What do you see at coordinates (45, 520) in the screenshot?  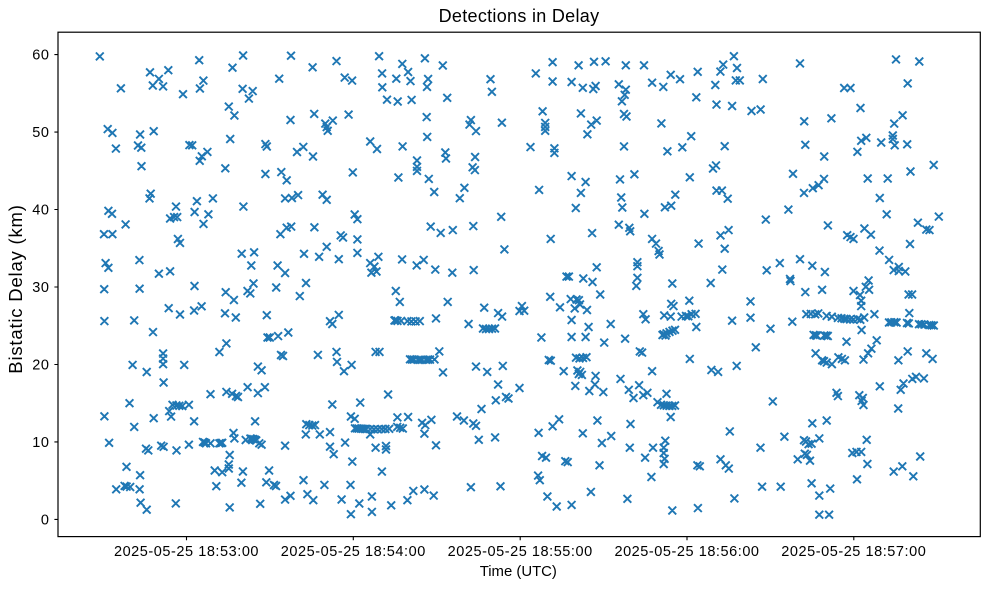 I see `svg-text: 0` at bounding box center [45, 520].